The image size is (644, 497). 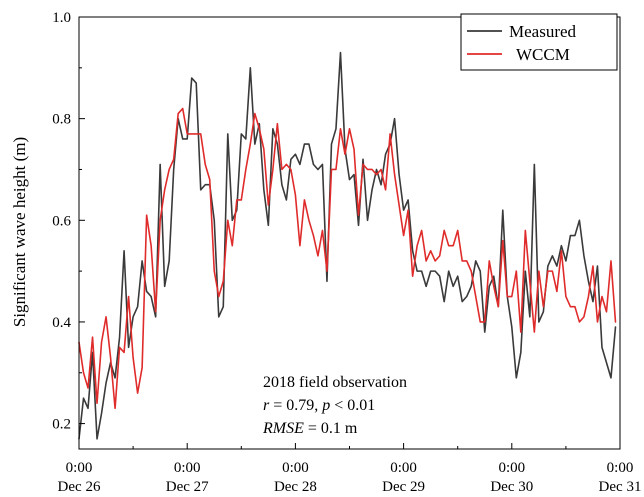 I want to click on rmse-symbol: RMSE, so click(x=283, y=428).